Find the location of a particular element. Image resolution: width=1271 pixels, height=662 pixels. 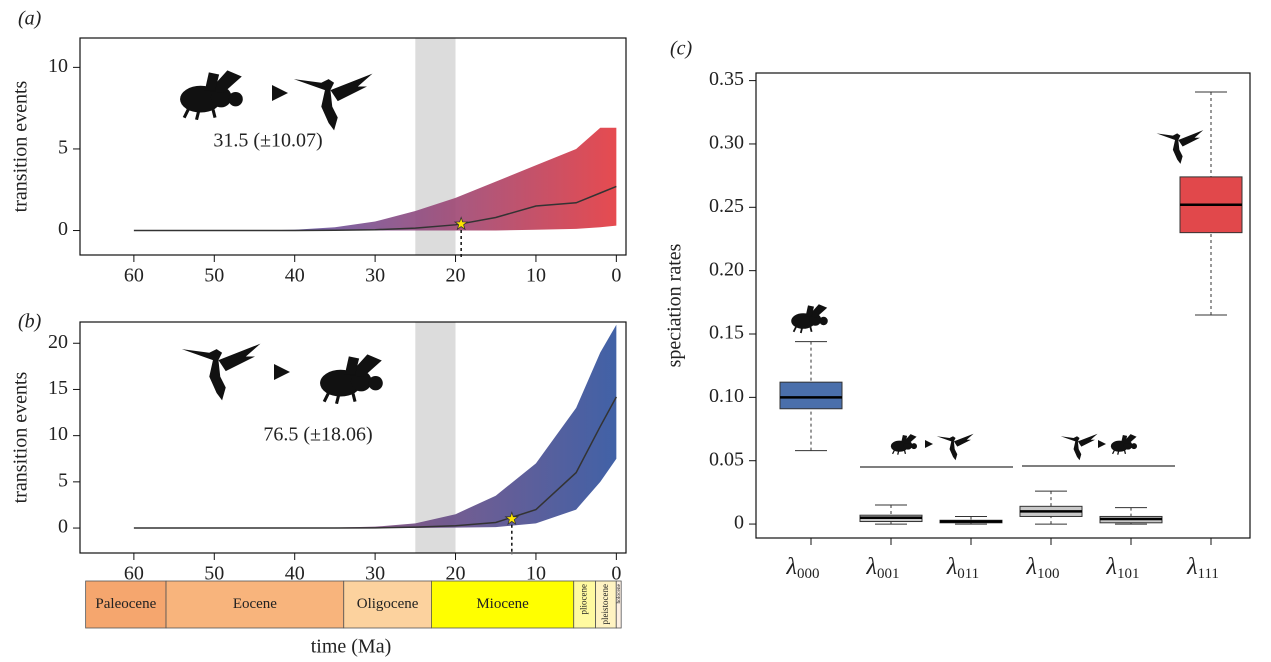

y-tick-label: 0.25 is located at coordinates (726, 206).